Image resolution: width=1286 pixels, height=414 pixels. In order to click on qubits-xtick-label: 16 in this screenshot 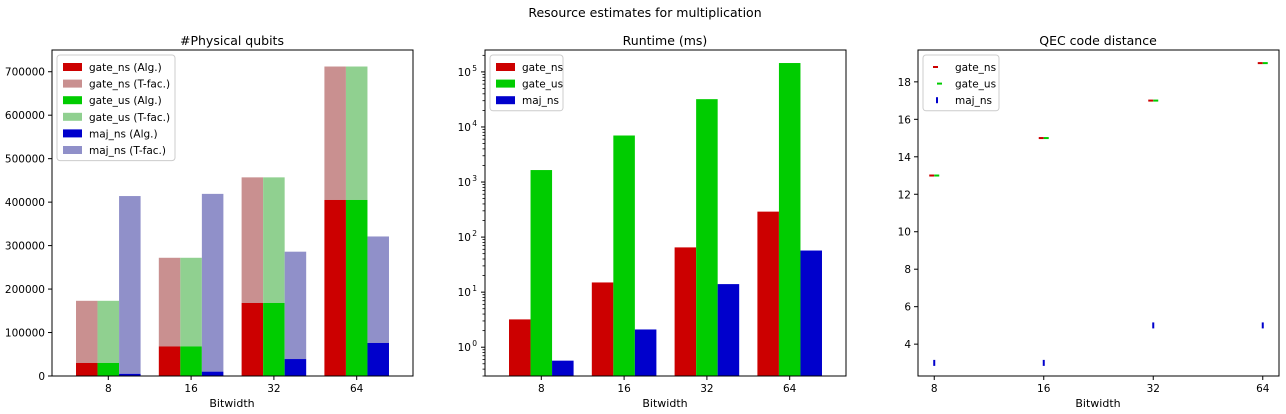, I will do `click(191, 389)`.